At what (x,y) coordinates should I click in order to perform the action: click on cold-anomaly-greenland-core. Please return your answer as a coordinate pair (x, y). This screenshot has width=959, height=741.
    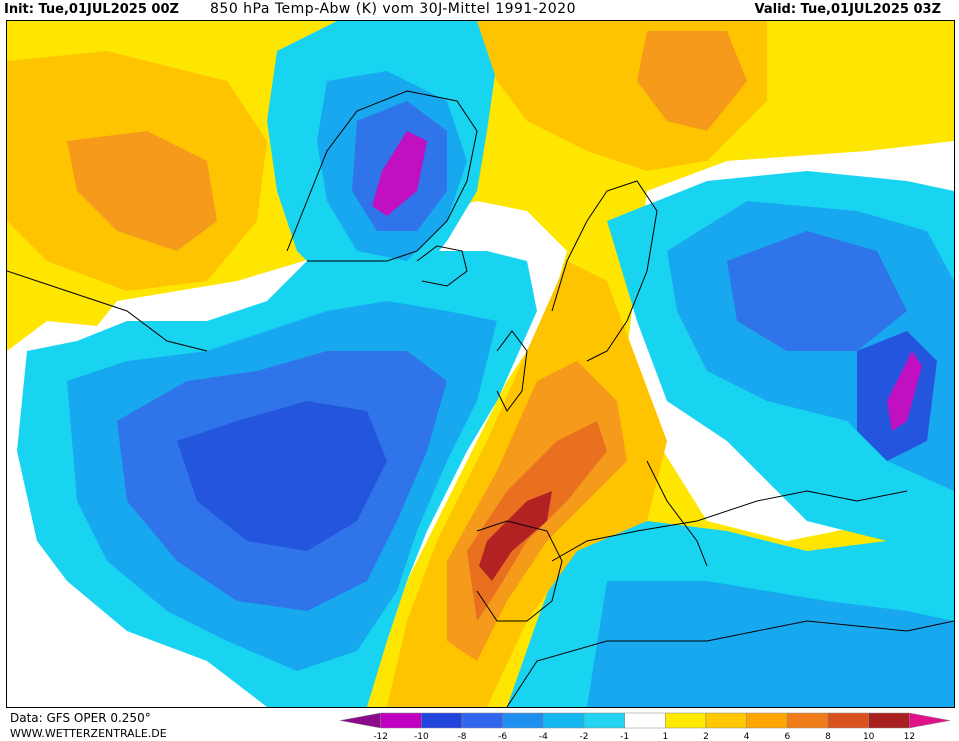
    Looking at the image, I should click on (399, 173).